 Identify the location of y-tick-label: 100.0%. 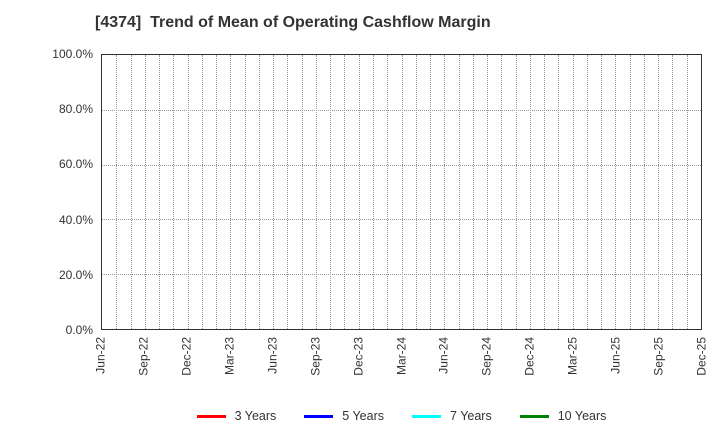
(72, 54).